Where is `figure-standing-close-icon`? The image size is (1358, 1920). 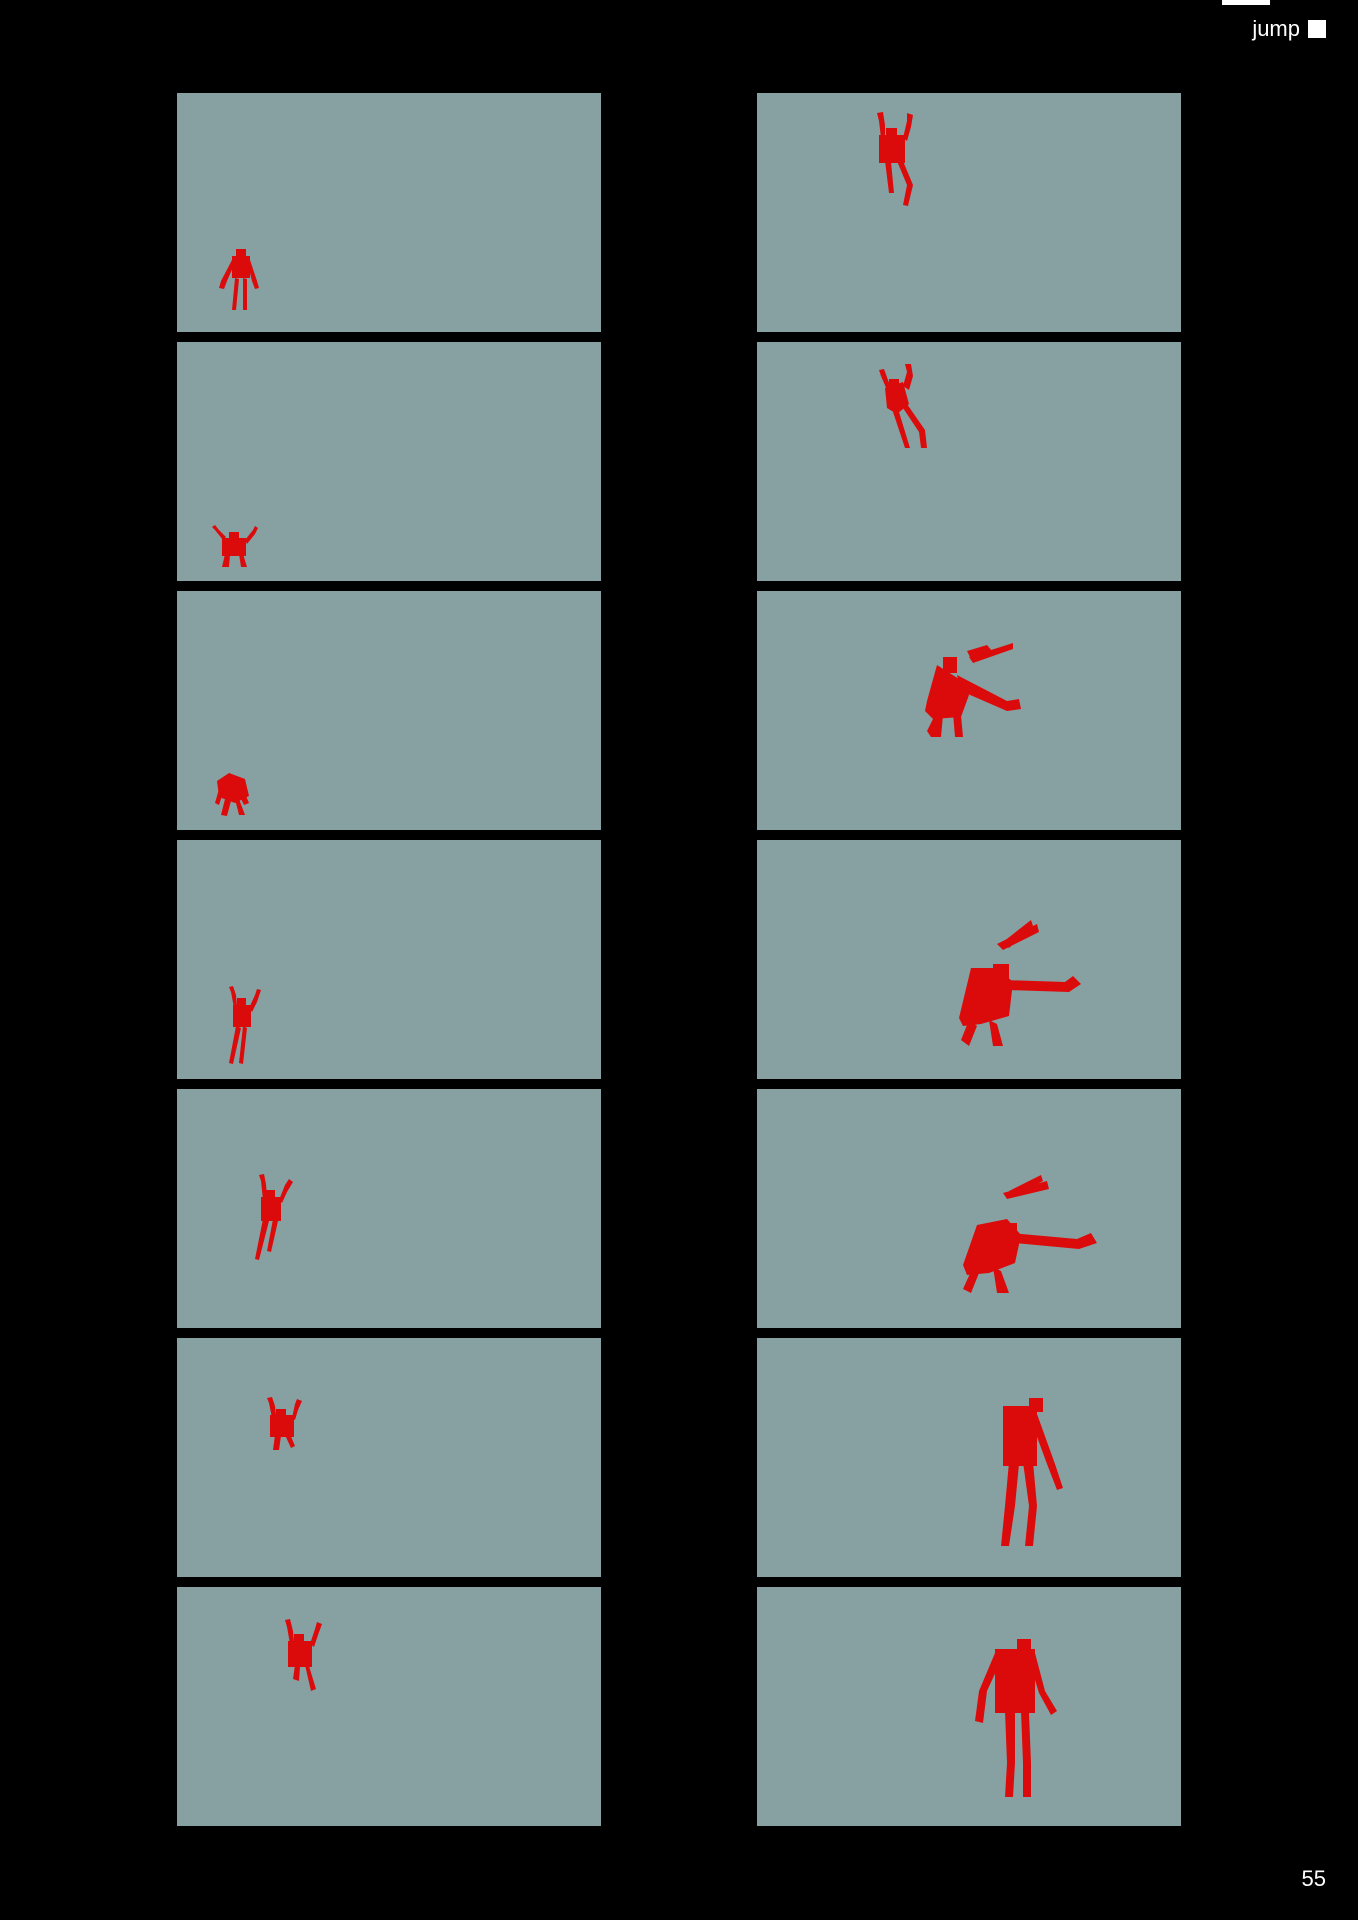 figure-standing-close-icon is located at coordinates (1016, 1718).